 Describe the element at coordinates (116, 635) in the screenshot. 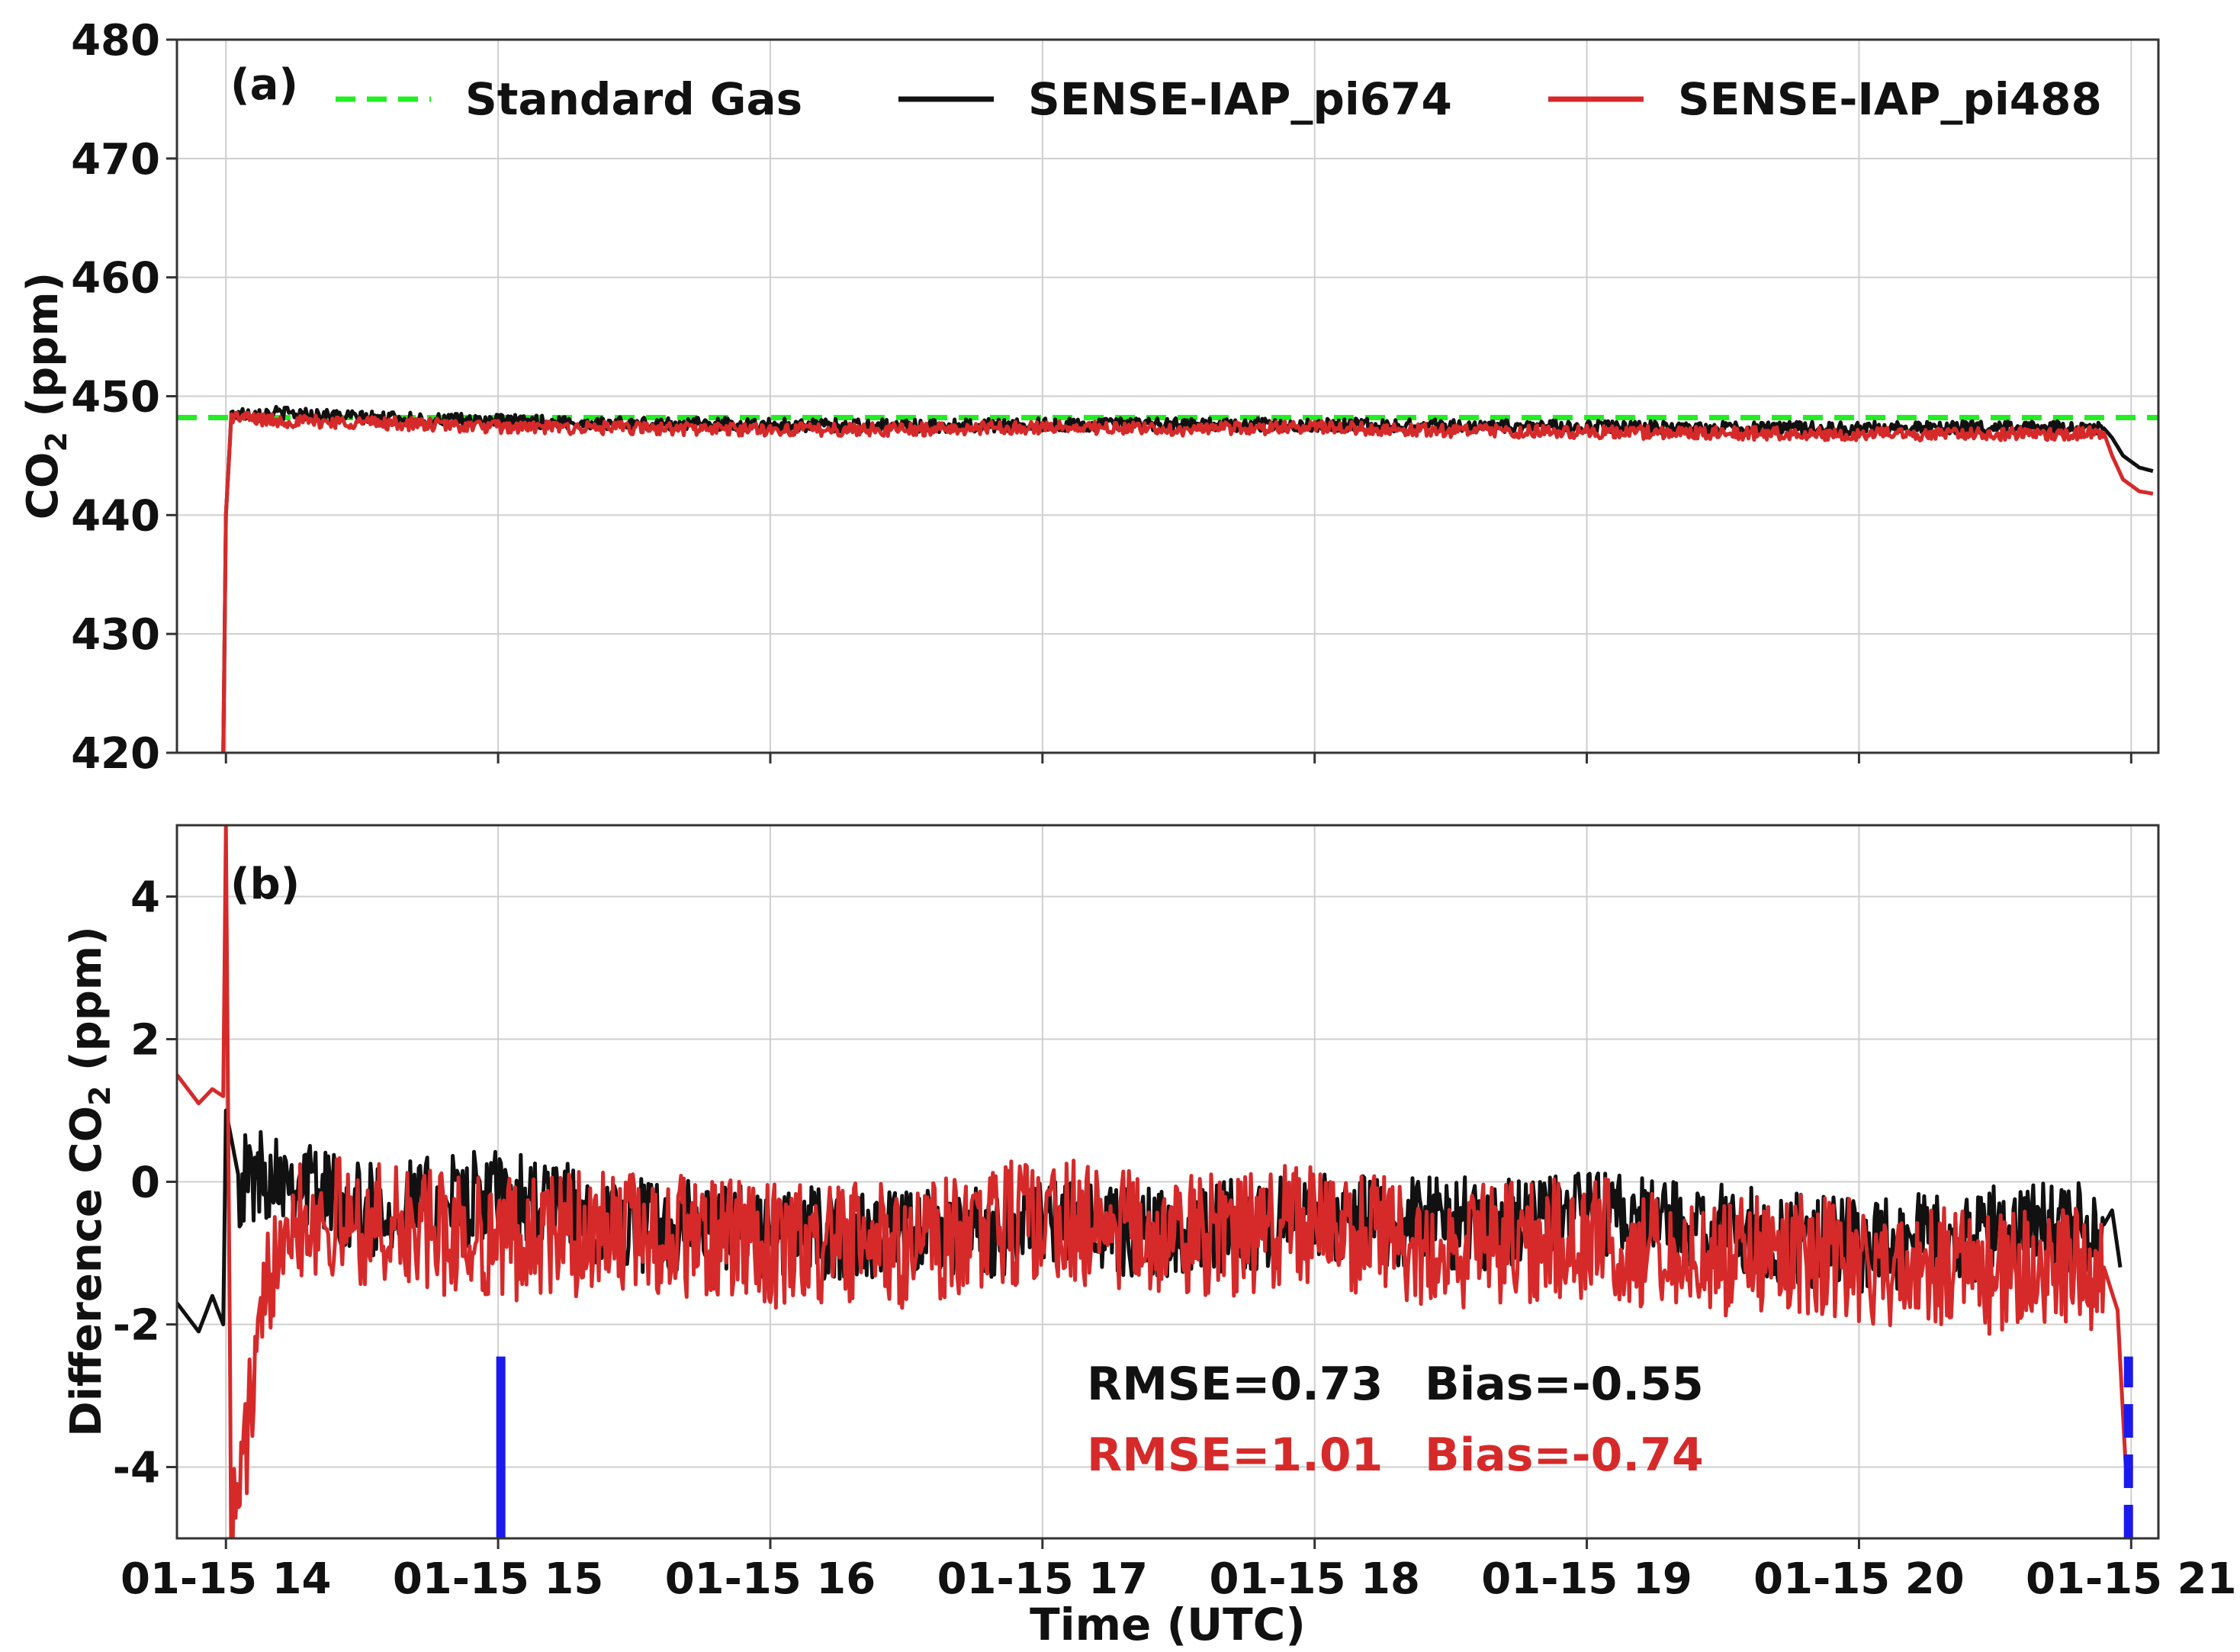

I see `ytick-label-a: 430` at that location.